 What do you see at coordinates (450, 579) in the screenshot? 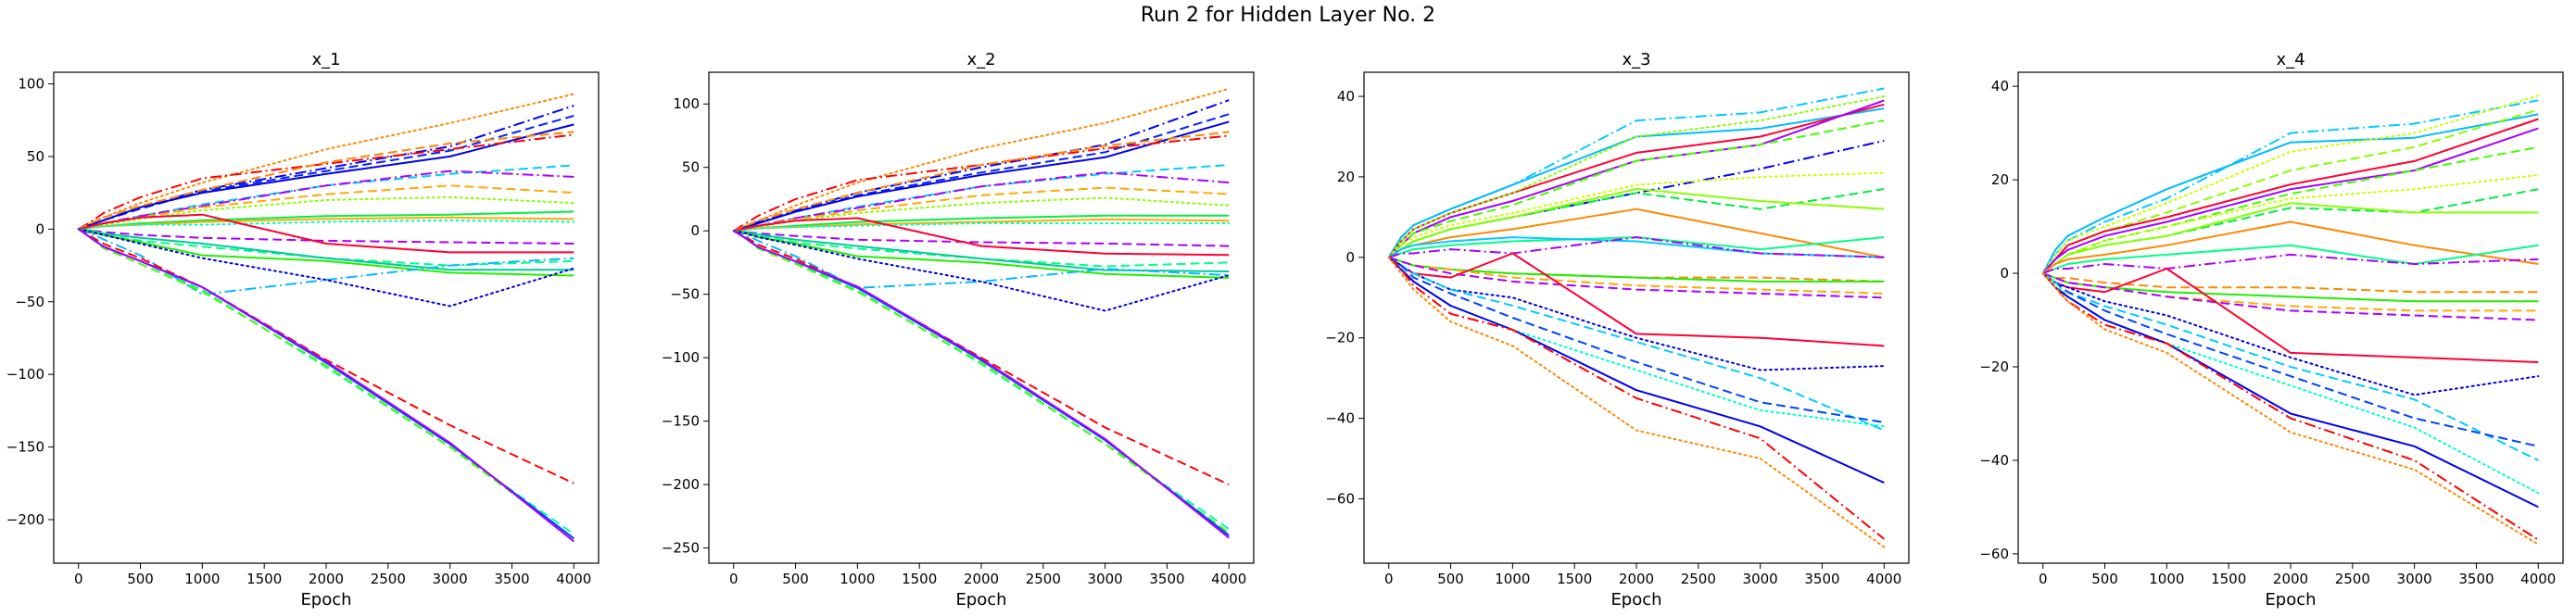
I see `x-tick-label: 3000` at bounding box center [450, 579].